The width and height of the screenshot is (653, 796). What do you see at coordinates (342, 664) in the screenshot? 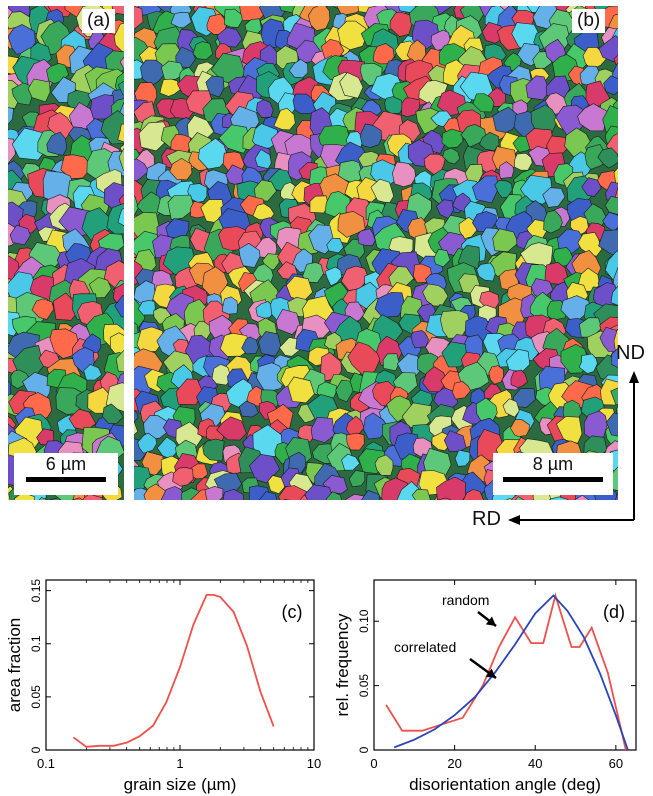
I see `y-axis-label: rel. frequency` at bounding box center [342, 664].